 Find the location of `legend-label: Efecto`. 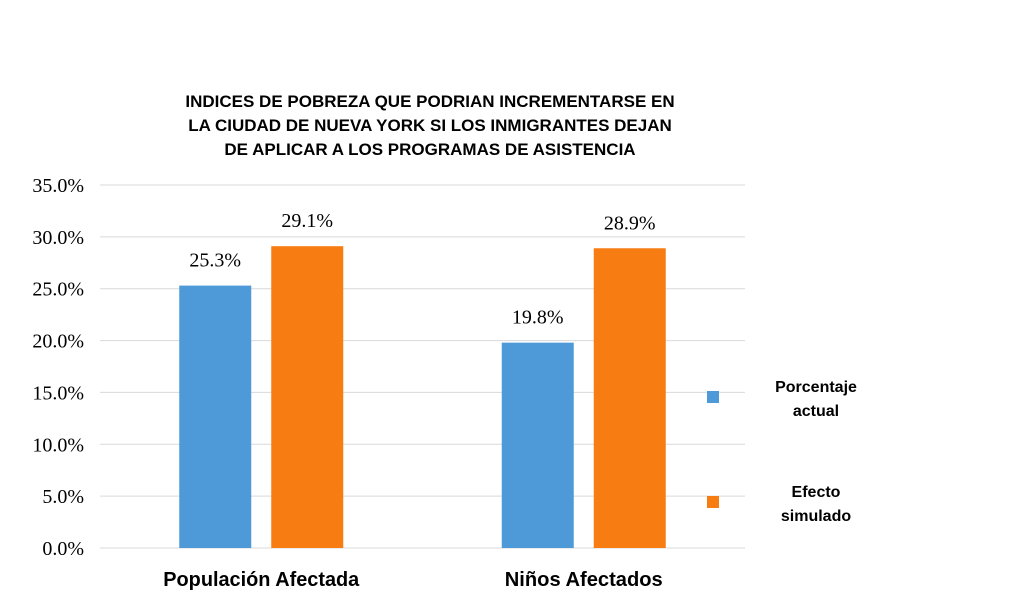

legend-label: Efecto is located at coordinates (816, 492).